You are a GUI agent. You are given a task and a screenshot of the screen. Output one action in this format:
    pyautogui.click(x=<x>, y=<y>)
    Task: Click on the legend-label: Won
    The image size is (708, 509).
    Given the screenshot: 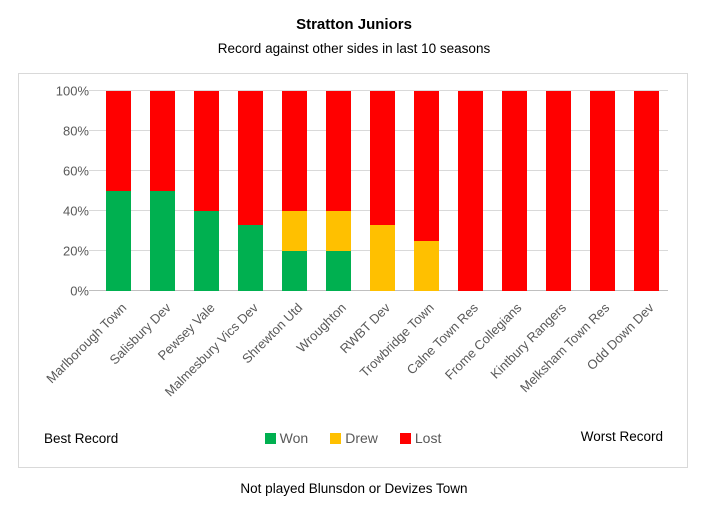 What is the action you would take?
    pyautogui.click(x=294, y=438)
    